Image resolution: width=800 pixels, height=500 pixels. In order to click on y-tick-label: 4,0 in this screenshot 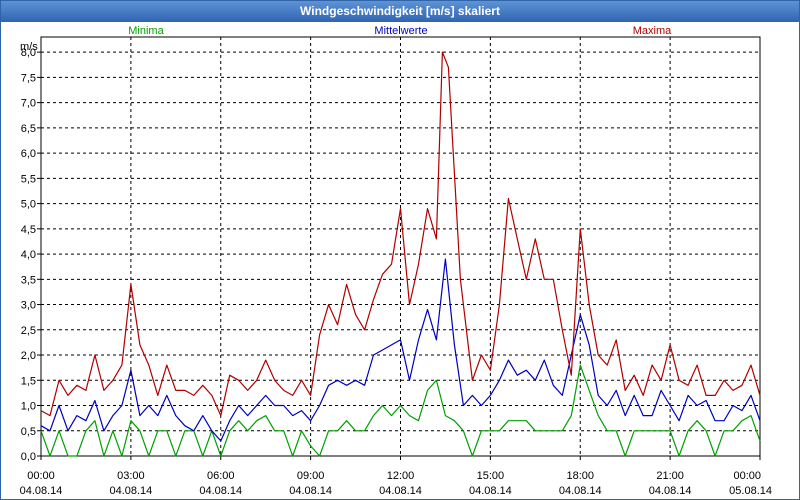, I will do `click(28, 255)`.